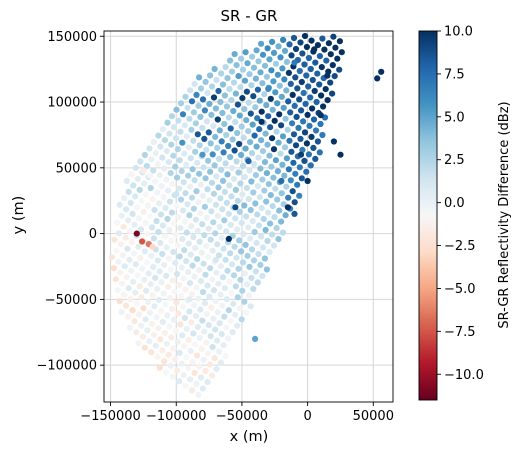  Describe the element at coordinates (66, 366) in the screenshot. I see `y-tick-label: −100000` at that location.